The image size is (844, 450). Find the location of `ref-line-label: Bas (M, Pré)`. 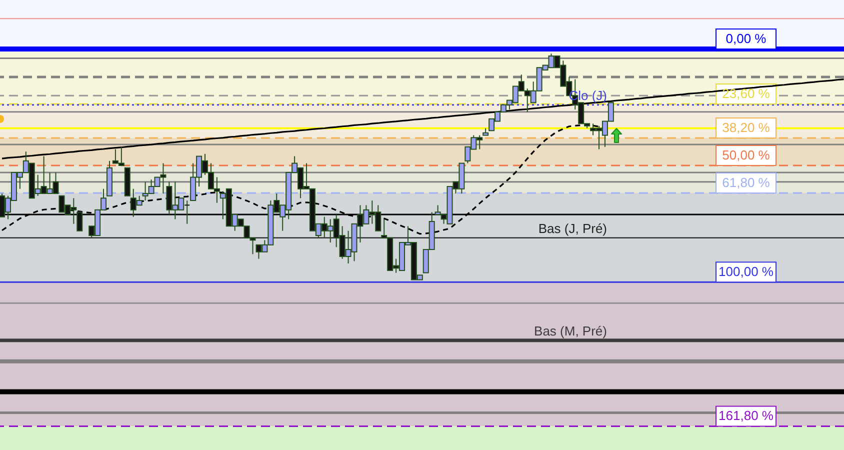

ref-line-label: Bas (M, Pré) is located at coordinates (570, 330).